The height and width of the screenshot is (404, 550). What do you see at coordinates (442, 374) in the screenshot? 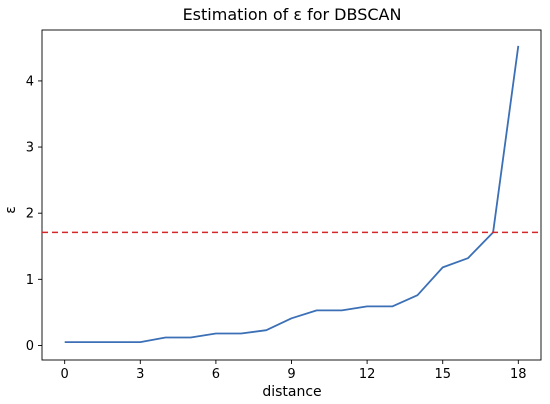
I see `x-tick-label: 15` at bounding box center [442, 374].